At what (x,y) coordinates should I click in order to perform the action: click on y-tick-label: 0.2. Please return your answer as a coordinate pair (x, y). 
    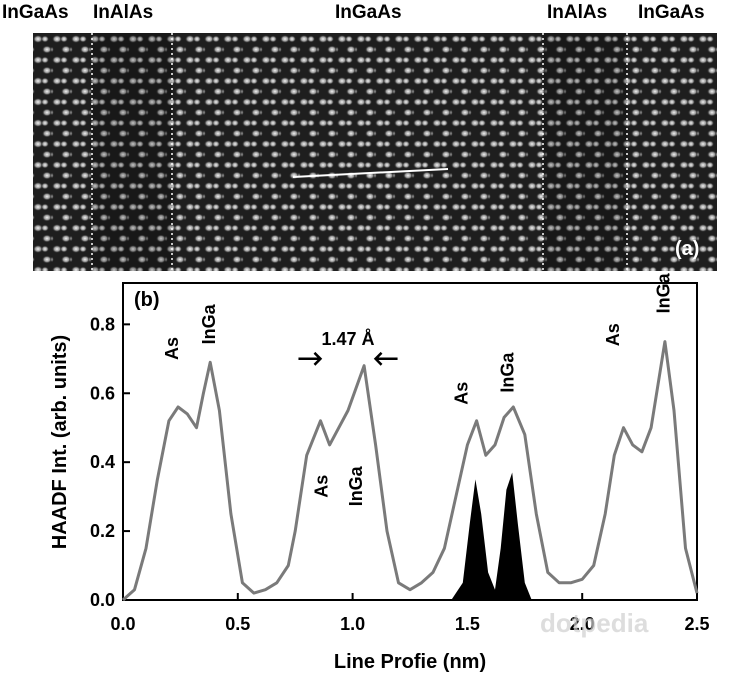
    Looking at the image, I should click on (102, 531).